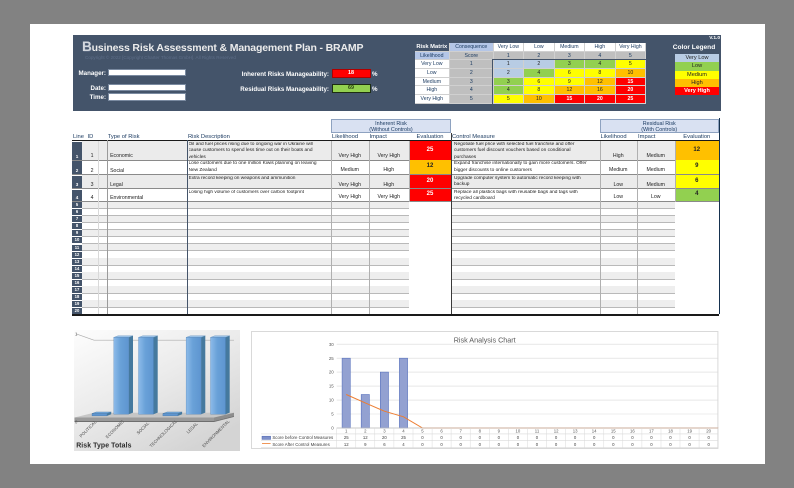  I want to click on svg-text: 11, so click(537, 431).